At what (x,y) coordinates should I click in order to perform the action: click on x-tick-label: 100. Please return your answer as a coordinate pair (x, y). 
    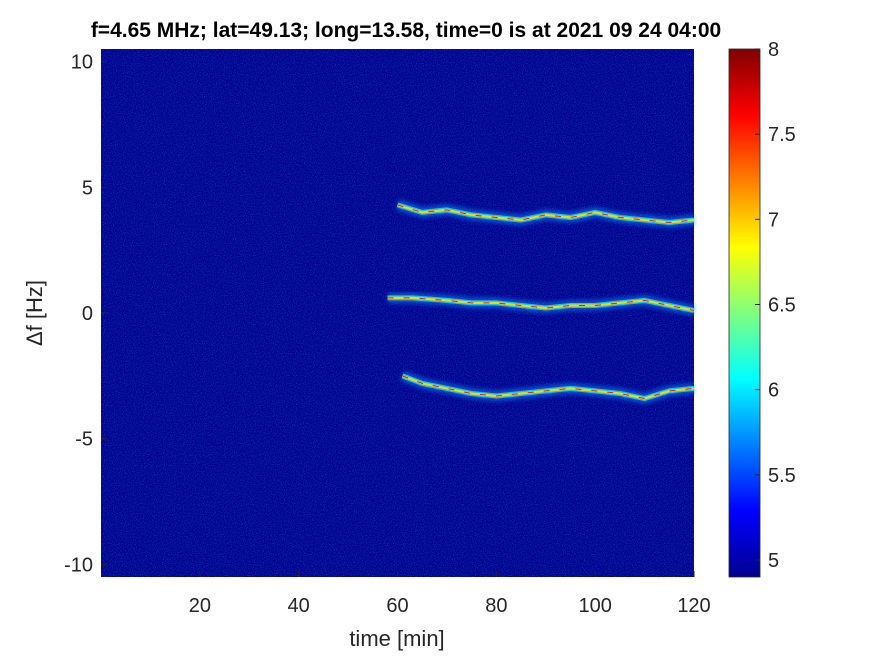
    Looking at the image, I should click on (594, 606).